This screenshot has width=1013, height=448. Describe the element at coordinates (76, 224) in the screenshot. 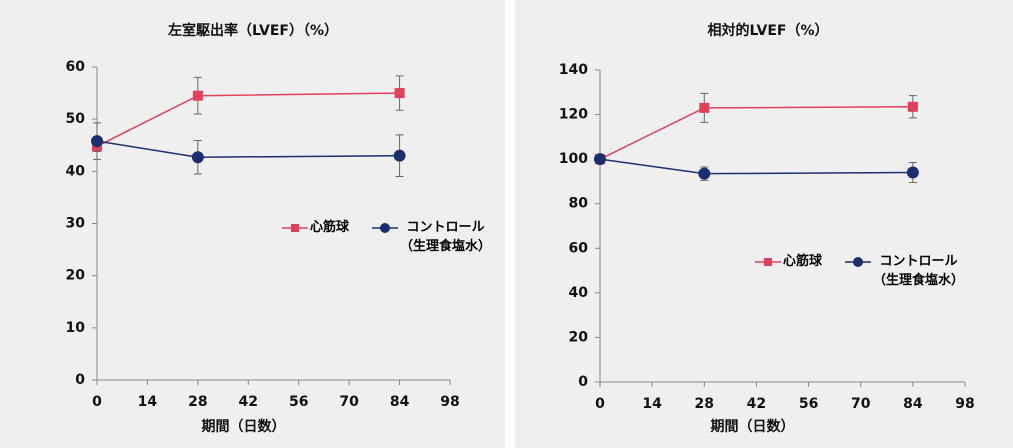

I see `y-tick-label: 30` at that location.